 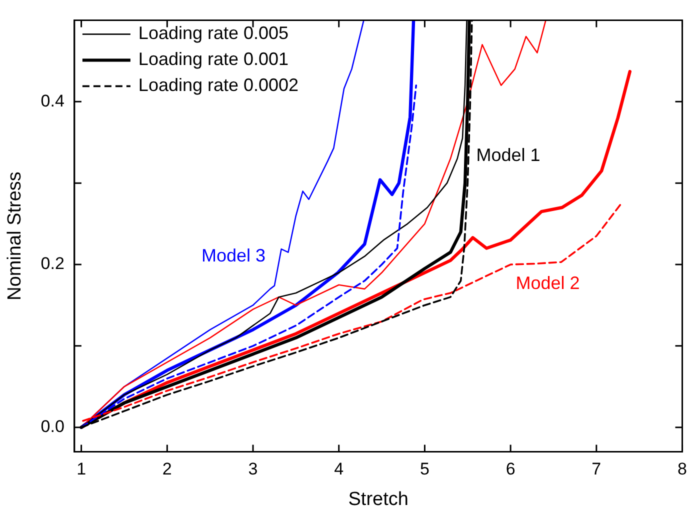 I want to click on x-tick-label: 4, so click(x=339, y=469).